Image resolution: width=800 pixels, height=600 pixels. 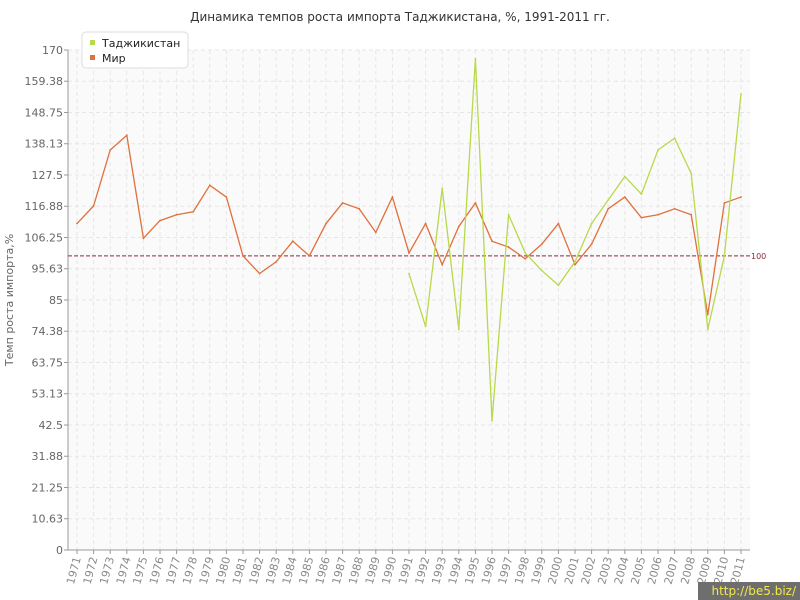 I want to click on legend-marker-tajikistan, so click(x=92, y=42).